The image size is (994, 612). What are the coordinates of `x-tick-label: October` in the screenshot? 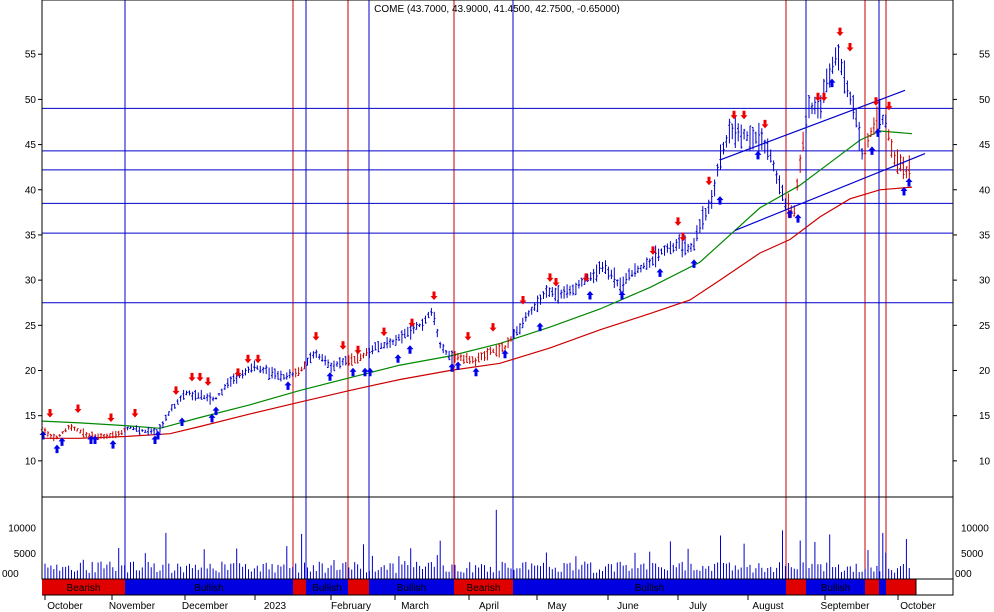 It's located at (65, 606).